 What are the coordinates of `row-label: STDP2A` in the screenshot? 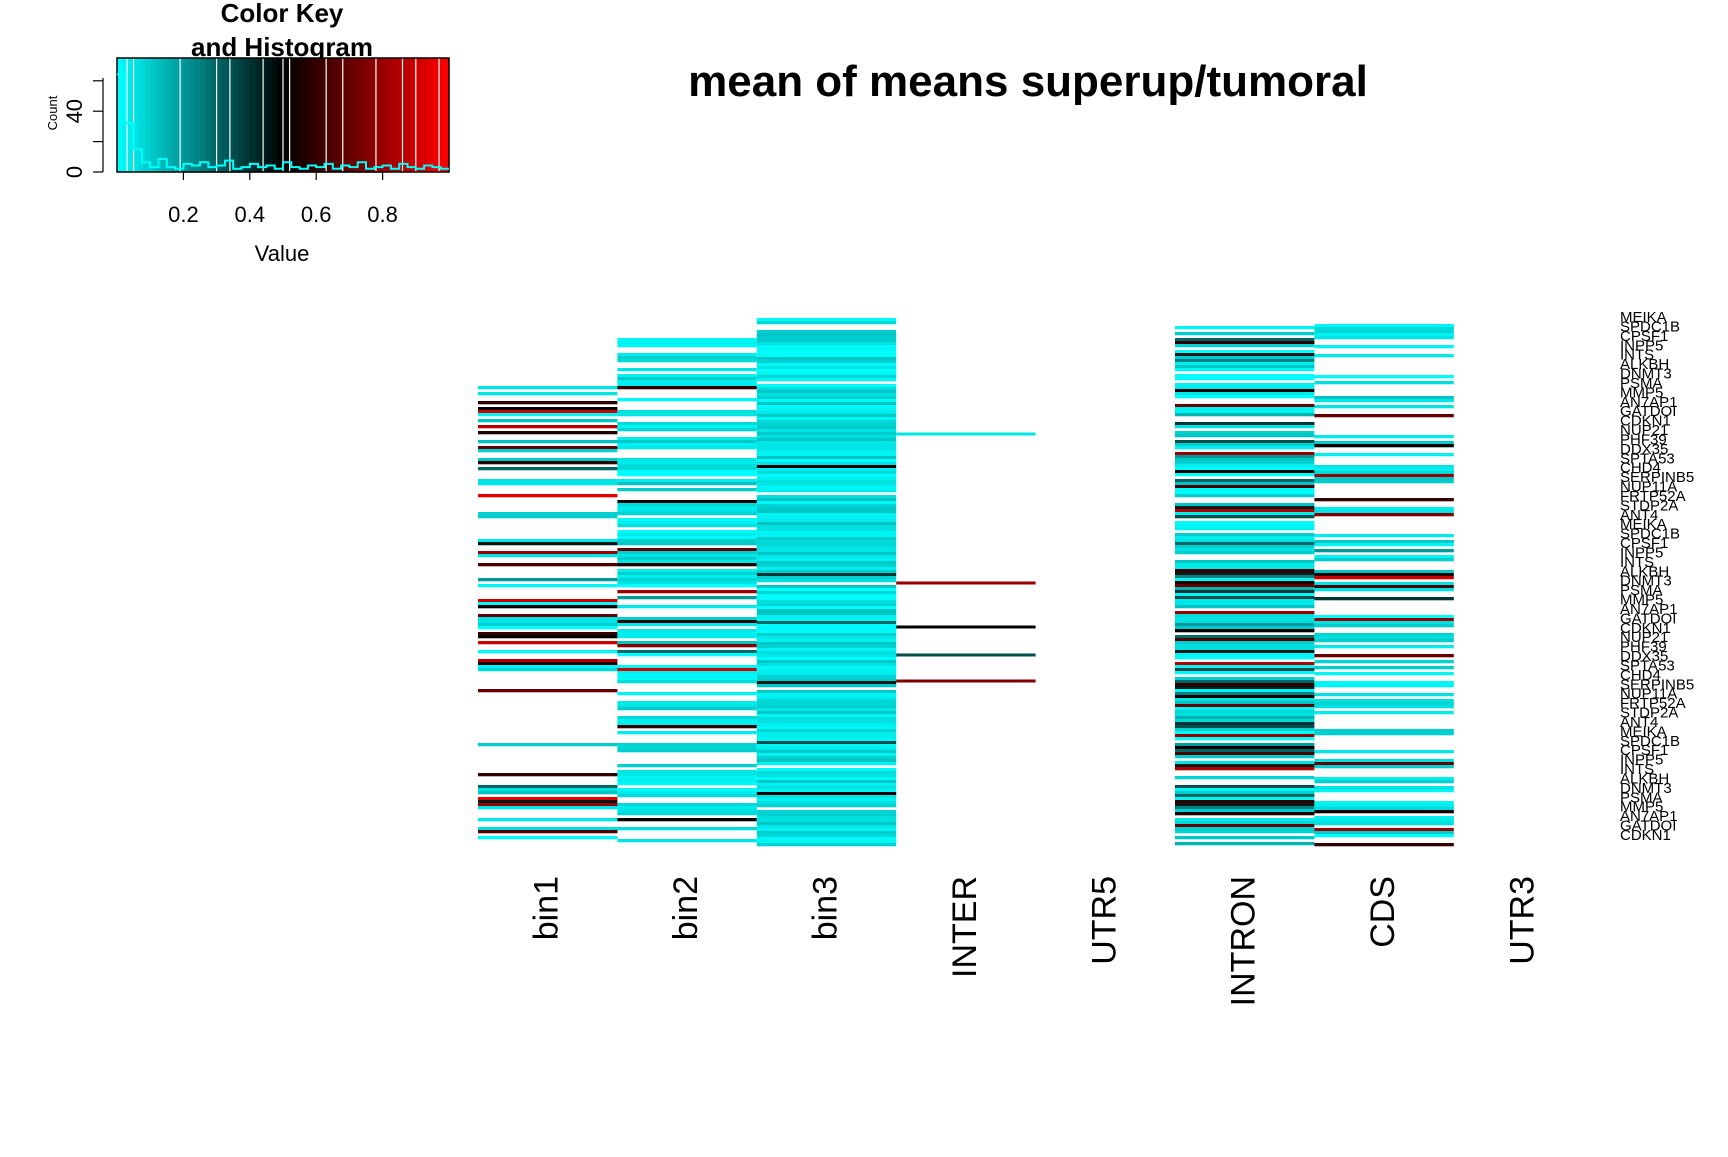 It's located at (1649, 505).